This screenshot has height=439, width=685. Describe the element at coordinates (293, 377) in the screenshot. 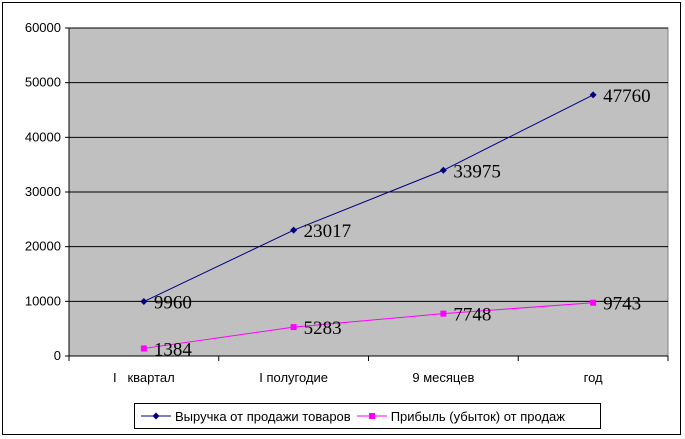

I see `x-tick-label: I полугодие` at that location.